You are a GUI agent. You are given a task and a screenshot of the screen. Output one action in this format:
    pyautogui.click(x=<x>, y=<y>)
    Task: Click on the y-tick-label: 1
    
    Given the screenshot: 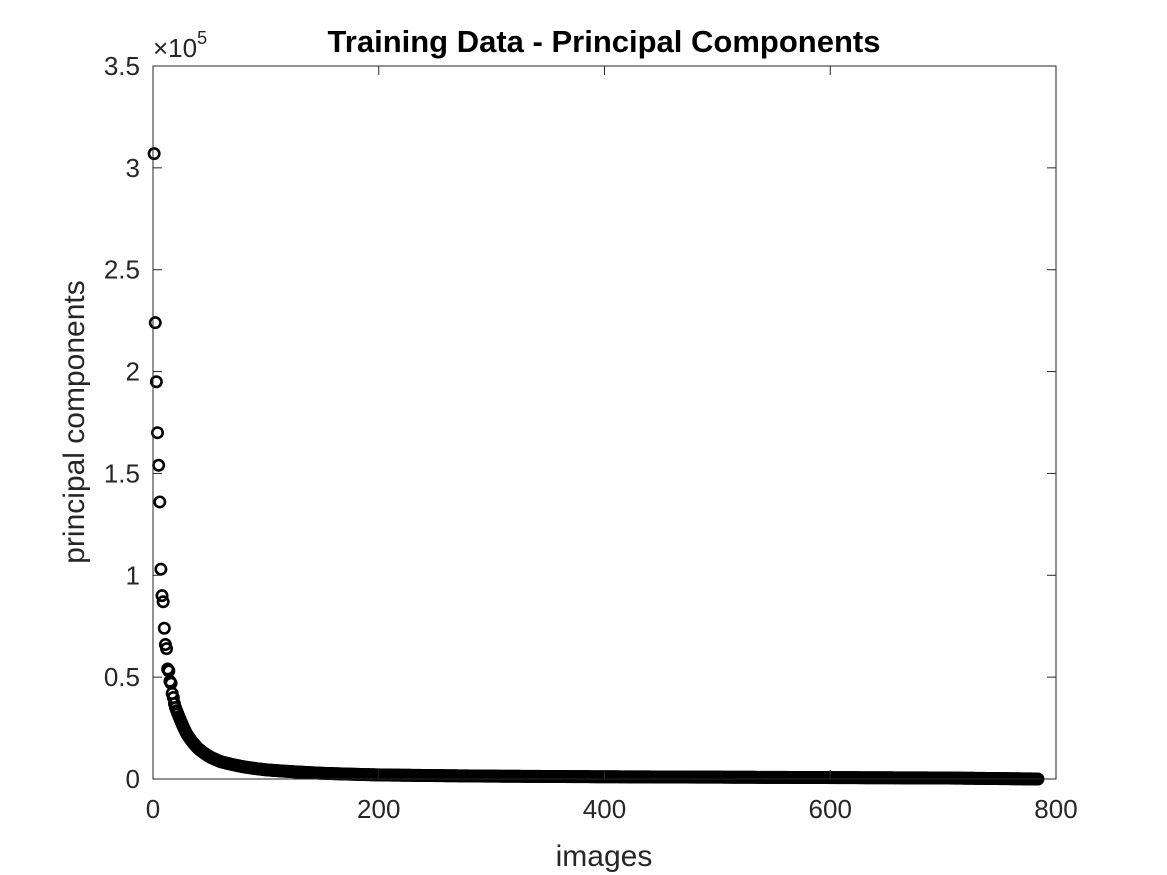 What is the action you would take?
    pyautogui.click(x=133, y=575)
    